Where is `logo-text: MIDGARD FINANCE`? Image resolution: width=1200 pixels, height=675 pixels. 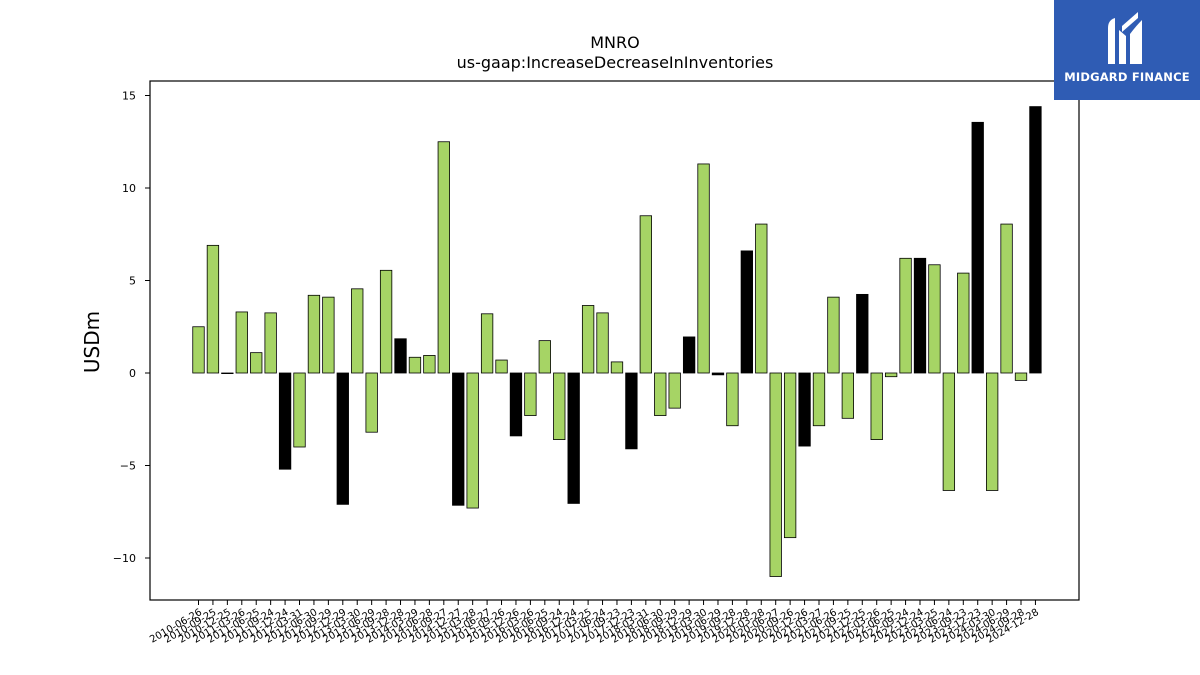
logo-text: MIDGARD FINANCE is located at coordinates (1127, 77).